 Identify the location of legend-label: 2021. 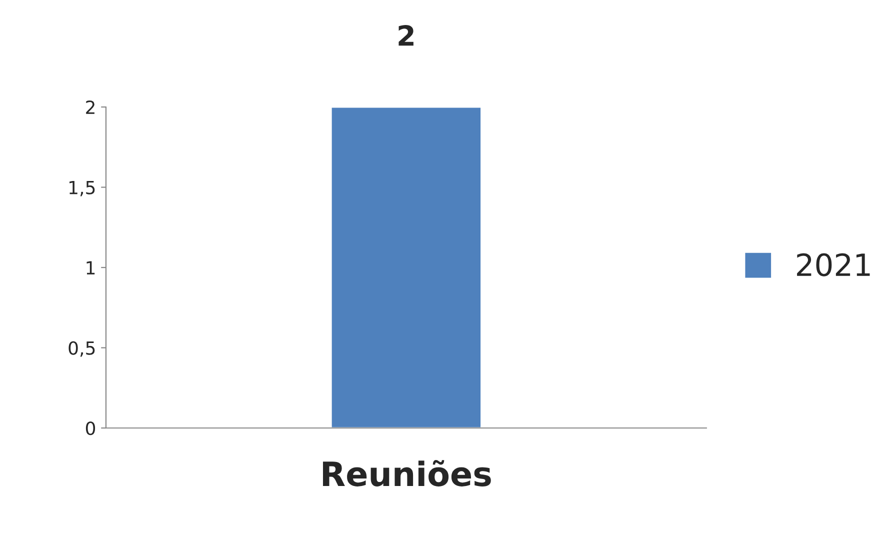
(833, 264).